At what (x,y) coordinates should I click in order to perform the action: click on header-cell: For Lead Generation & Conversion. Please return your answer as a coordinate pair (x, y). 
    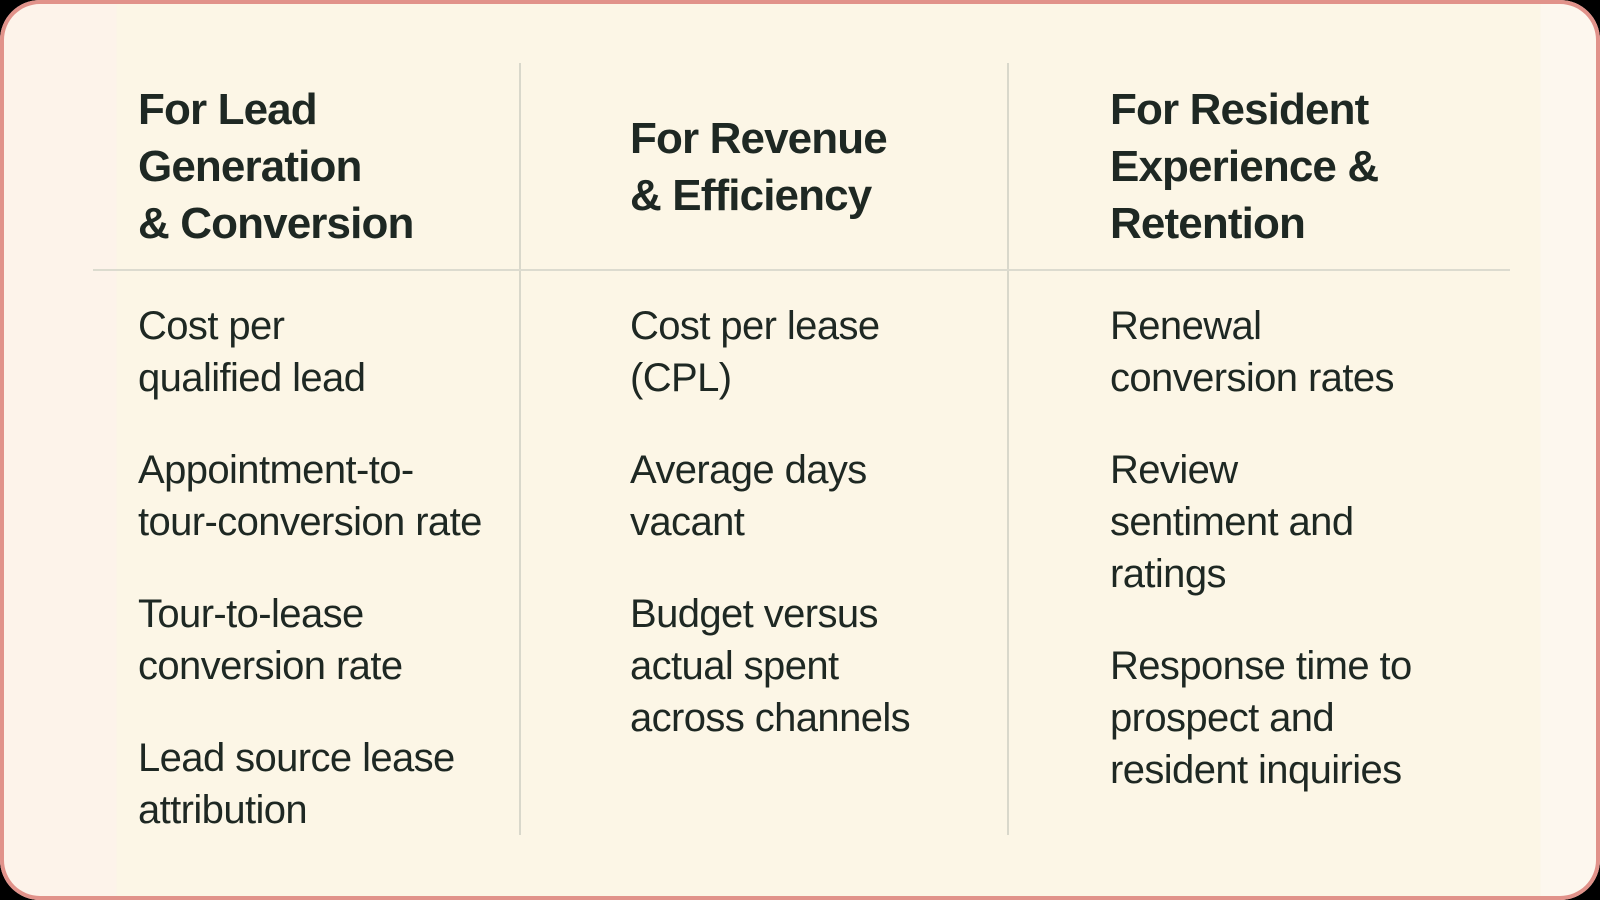
    Looking at the image, I should click on (329, 166).